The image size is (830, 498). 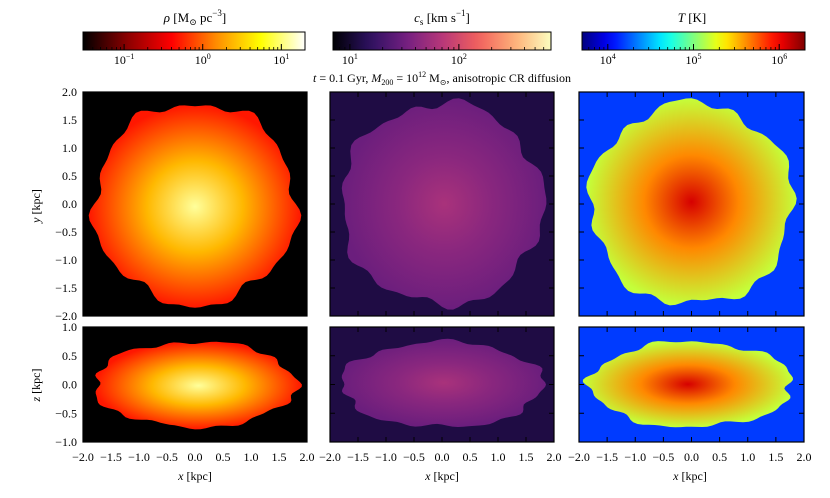 What do you see at coordinates (692, 17) in the screenshot?
I see `colorbar-label-T: T [K]` at bounding box center [692, 17].